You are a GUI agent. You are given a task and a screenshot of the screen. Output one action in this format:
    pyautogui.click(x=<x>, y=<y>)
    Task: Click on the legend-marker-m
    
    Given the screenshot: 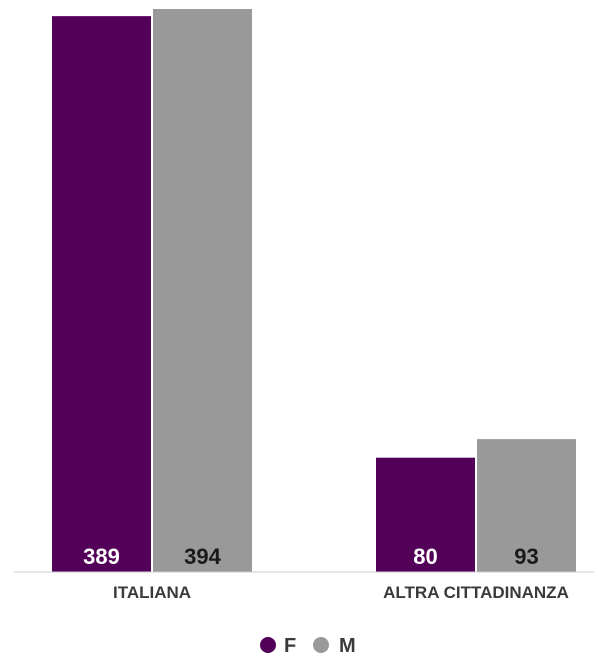 What is the action you would take?
    pyautogui.click(x=321, y=645)
    